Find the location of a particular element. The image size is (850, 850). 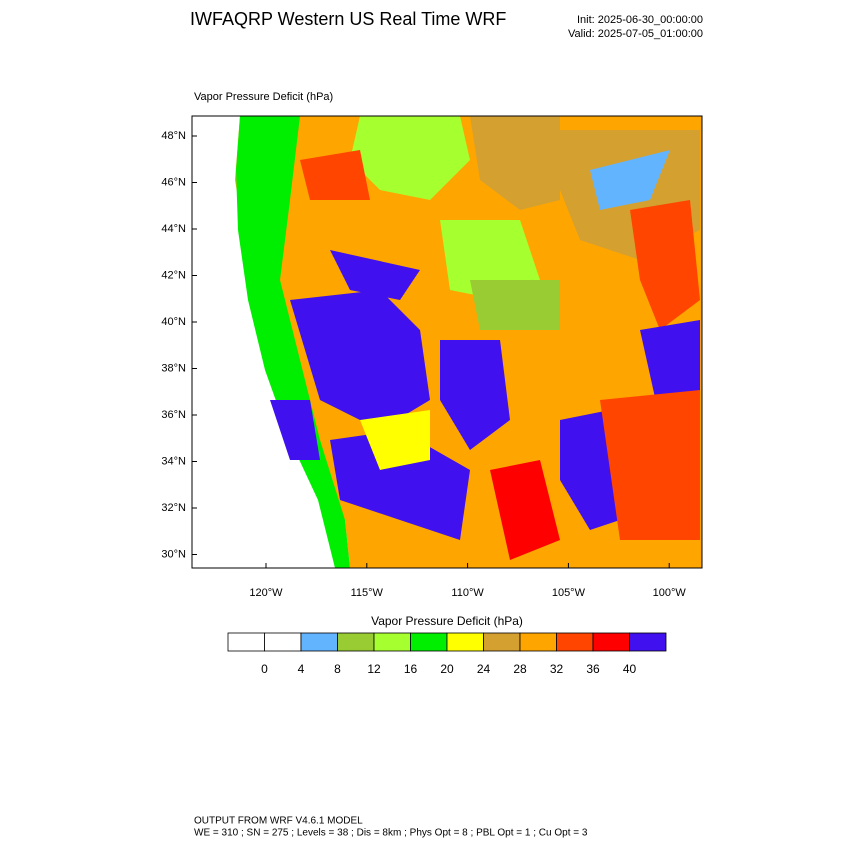

lon-label: 100°W is located at coordinates (670, 593).